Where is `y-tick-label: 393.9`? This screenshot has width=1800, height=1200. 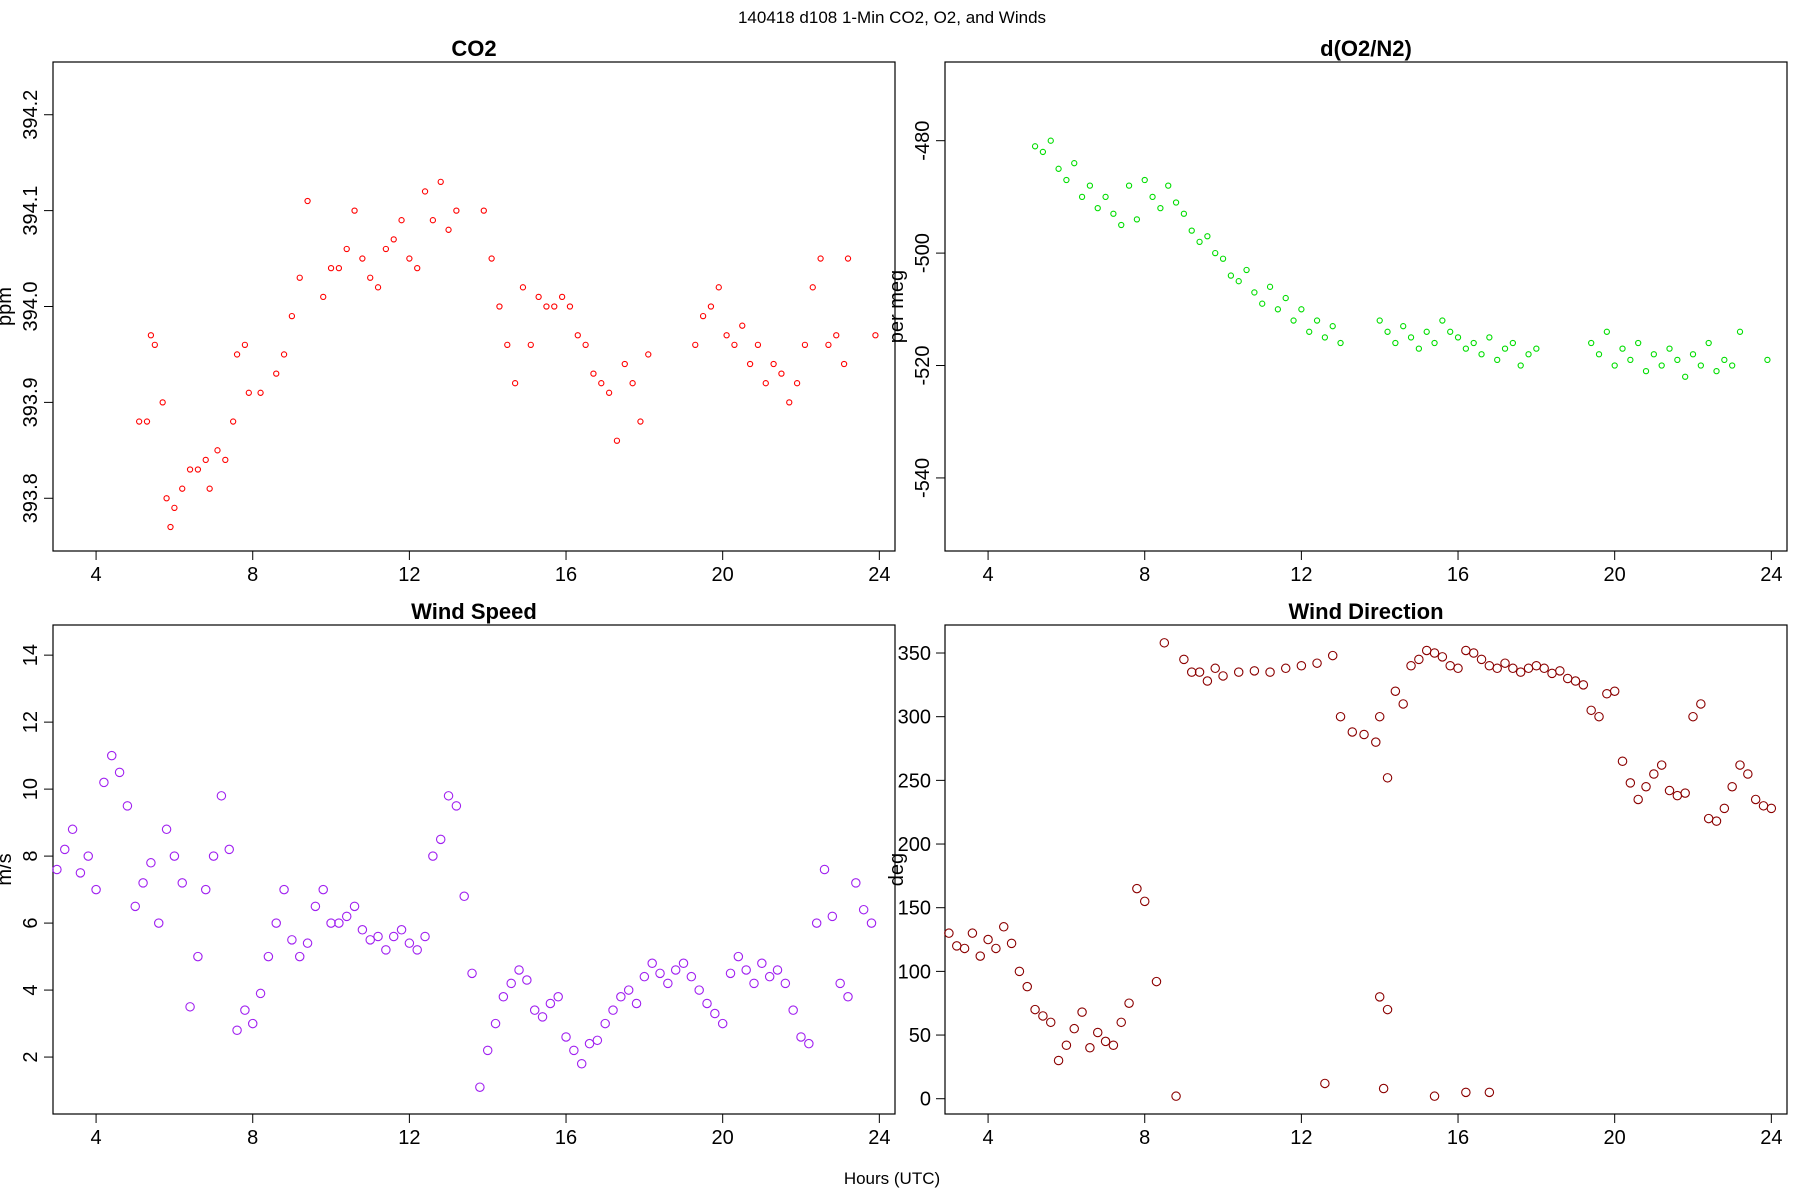 y-tick-label: 393.9 is located at coordinates (31, 402).